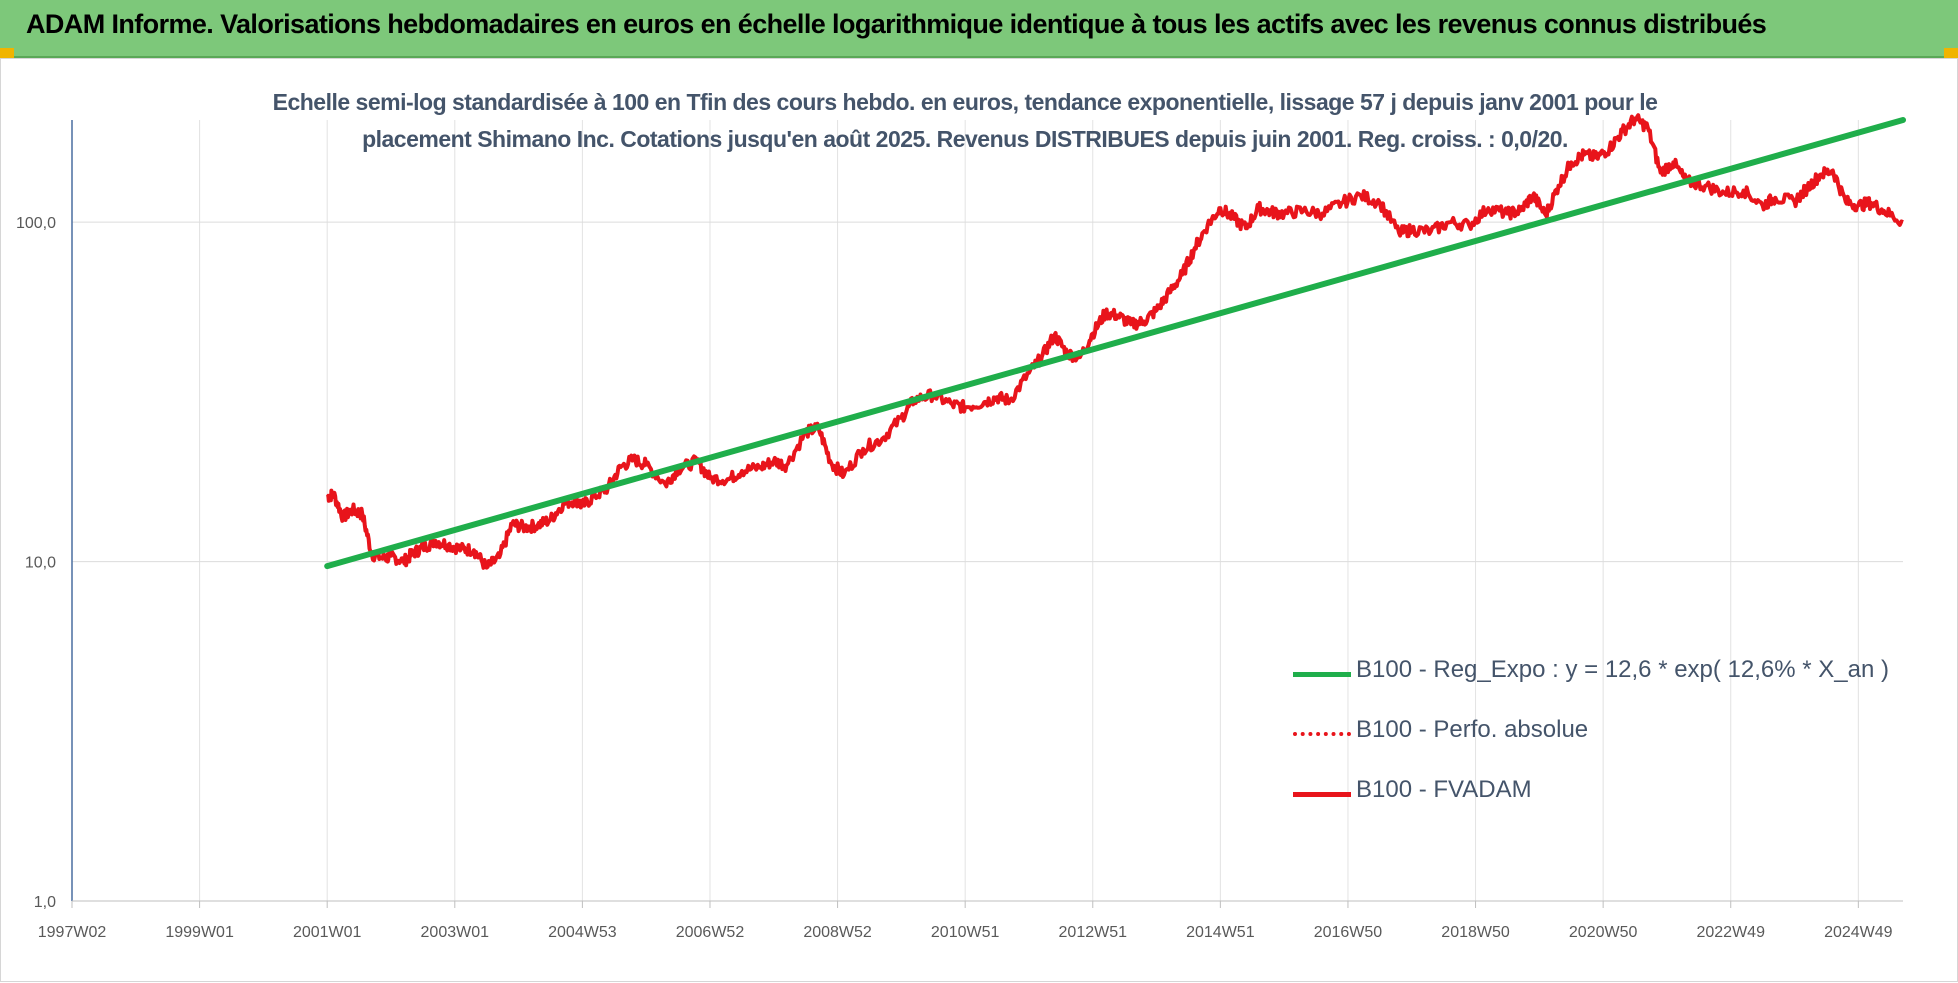 This screenshot has height=983, width=1958. Describe the element at coordinates (582, 932) in the screenshot. I see `x-tick-label: 2004W53` at that location.